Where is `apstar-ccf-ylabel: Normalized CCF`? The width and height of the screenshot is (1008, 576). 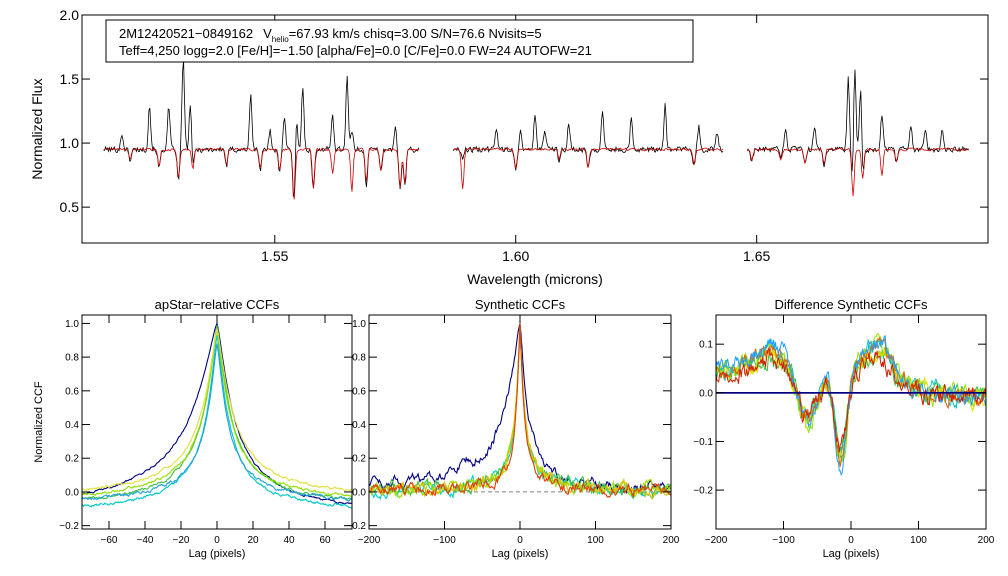
apstar-ccf-ylabel: Normalized CCF is located at coordinates (39, 422).